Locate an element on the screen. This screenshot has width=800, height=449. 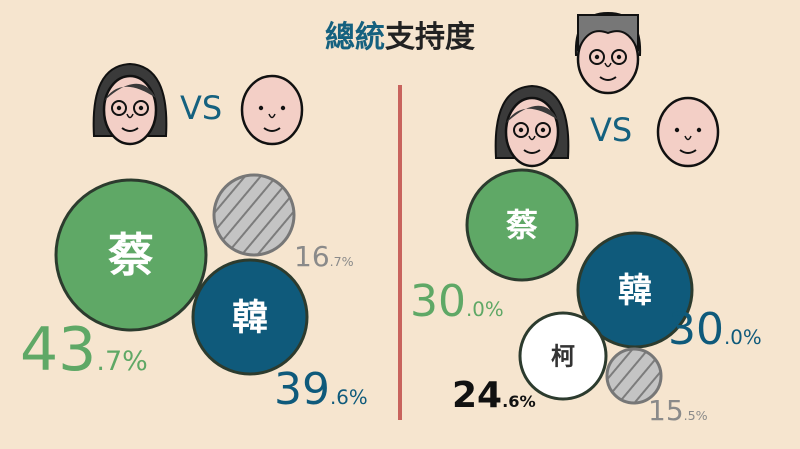
percent-label: 15.5% is located at coordinates (678, 411).